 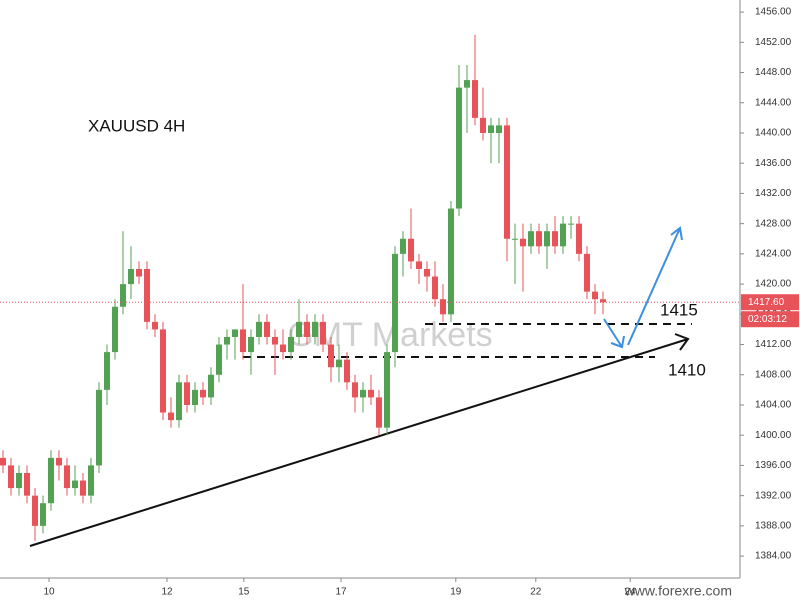 I want to click on footer: www.forexre.com, so click(x=678, y=591).